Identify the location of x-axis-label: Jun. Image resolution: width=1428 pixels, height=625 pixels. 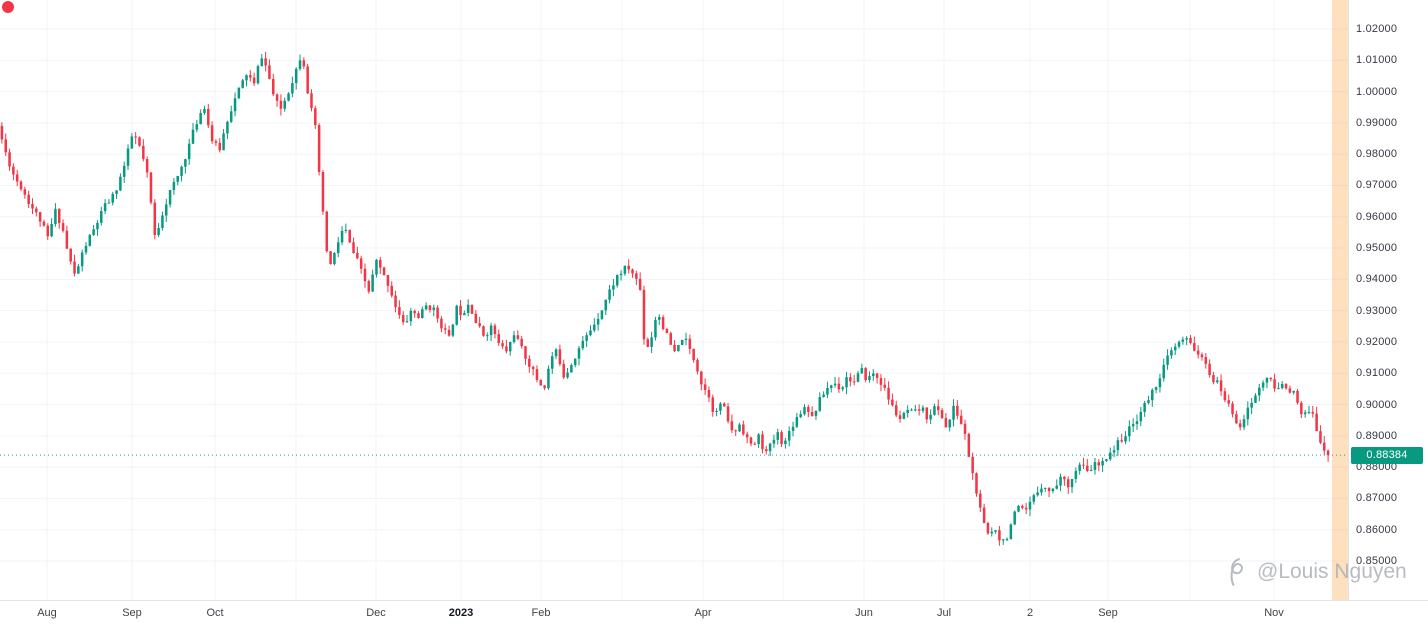
(864, 613).